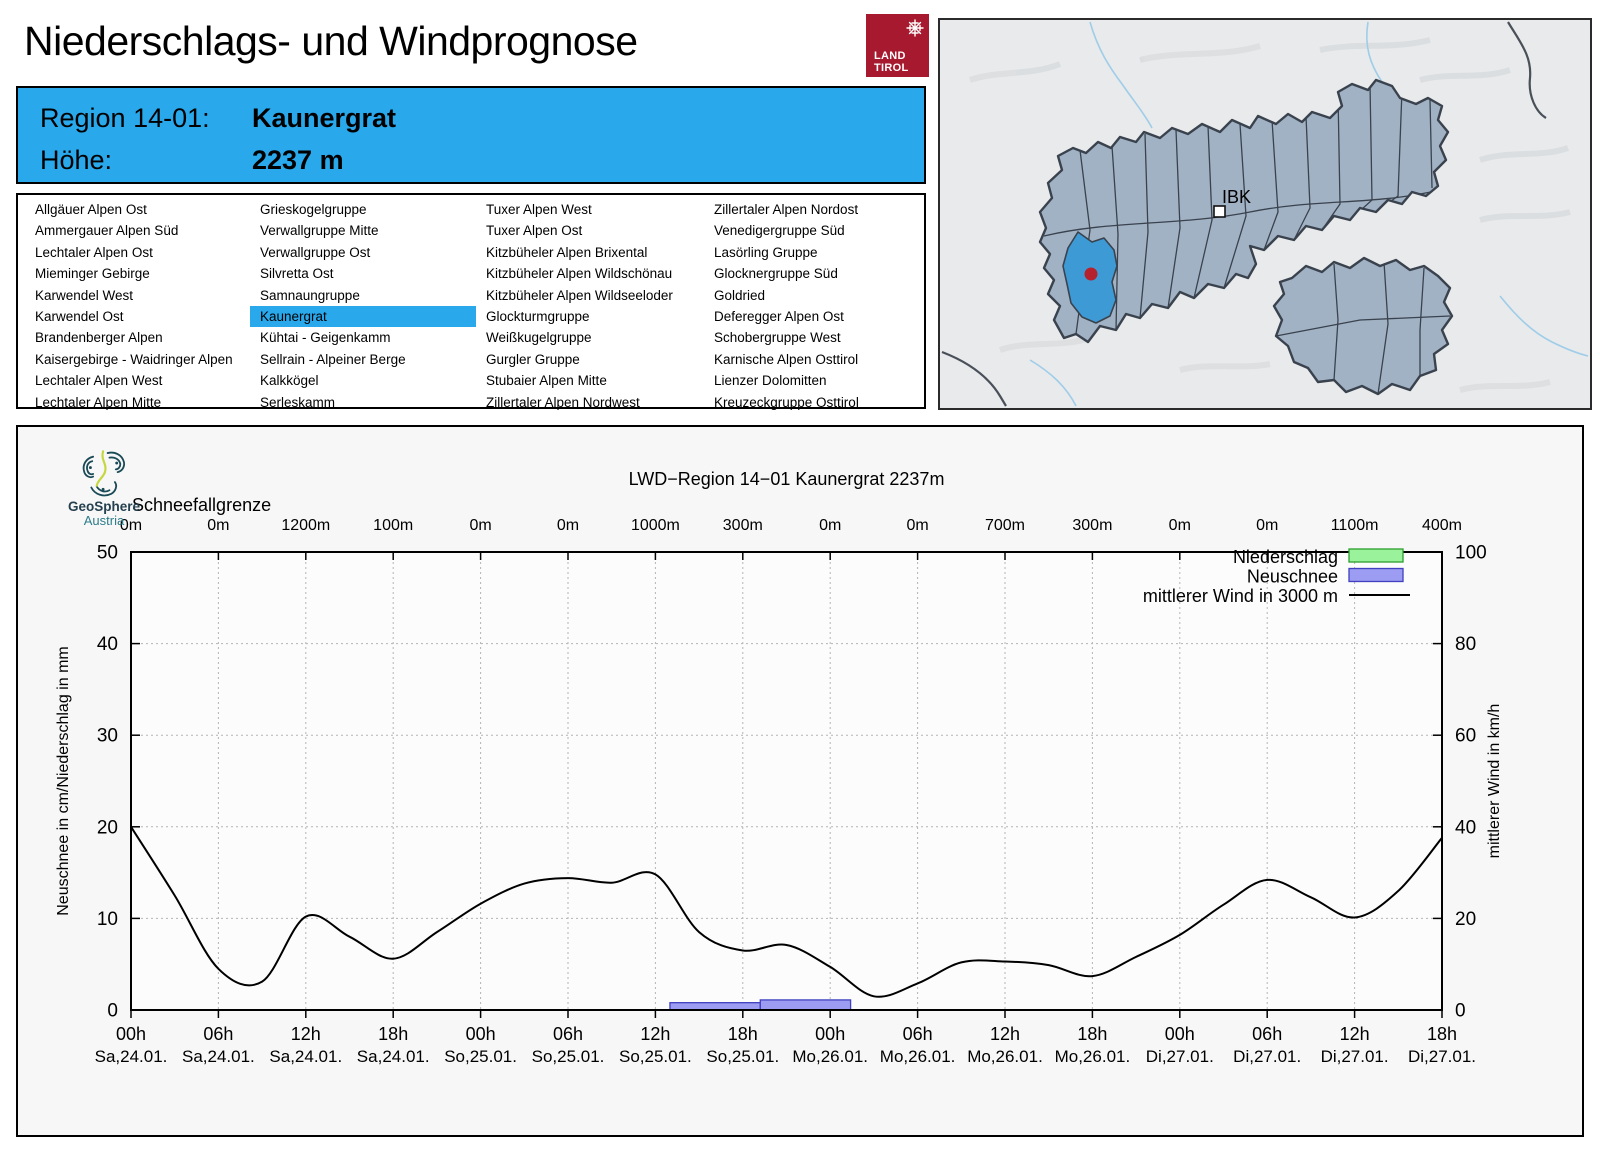 The height and width of the screenshot is (1153, 1600). Describe the element at coordinates (779, 316) in the screenshot. I see `region-item: Deferegger Alpen Ost` at that location.